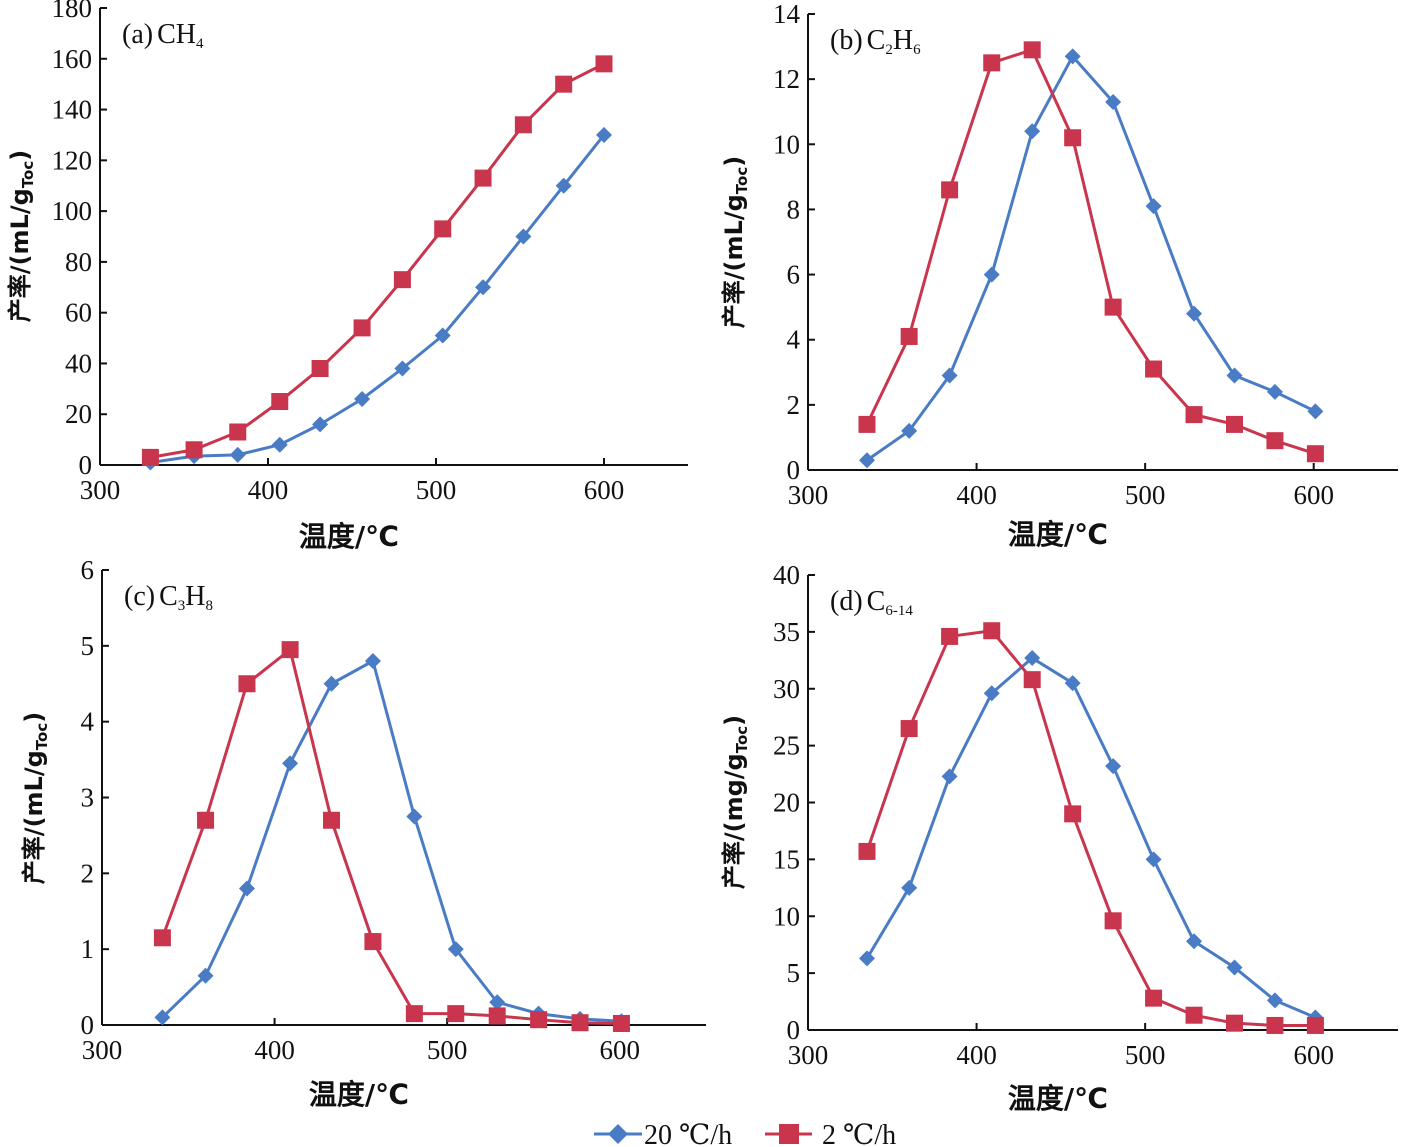 The image size is (1417, 1147). Describe the element at coordinates (72, 59) in the screenshot. I see `y-tick-label: 160` at that location.